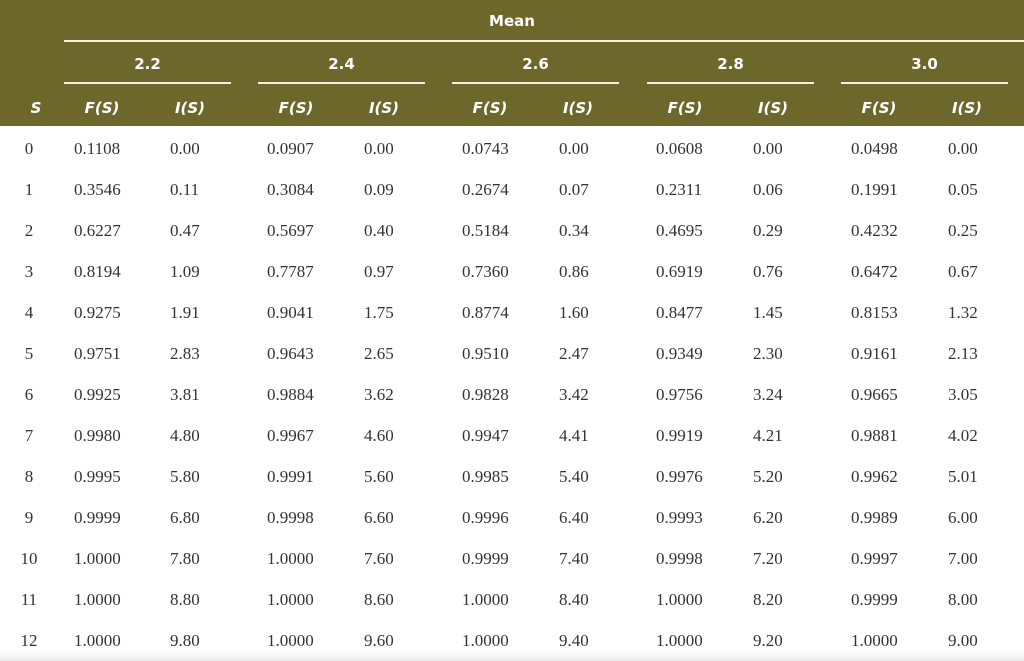  I want to click on cell-f: 0.9997, so click(874, 558).